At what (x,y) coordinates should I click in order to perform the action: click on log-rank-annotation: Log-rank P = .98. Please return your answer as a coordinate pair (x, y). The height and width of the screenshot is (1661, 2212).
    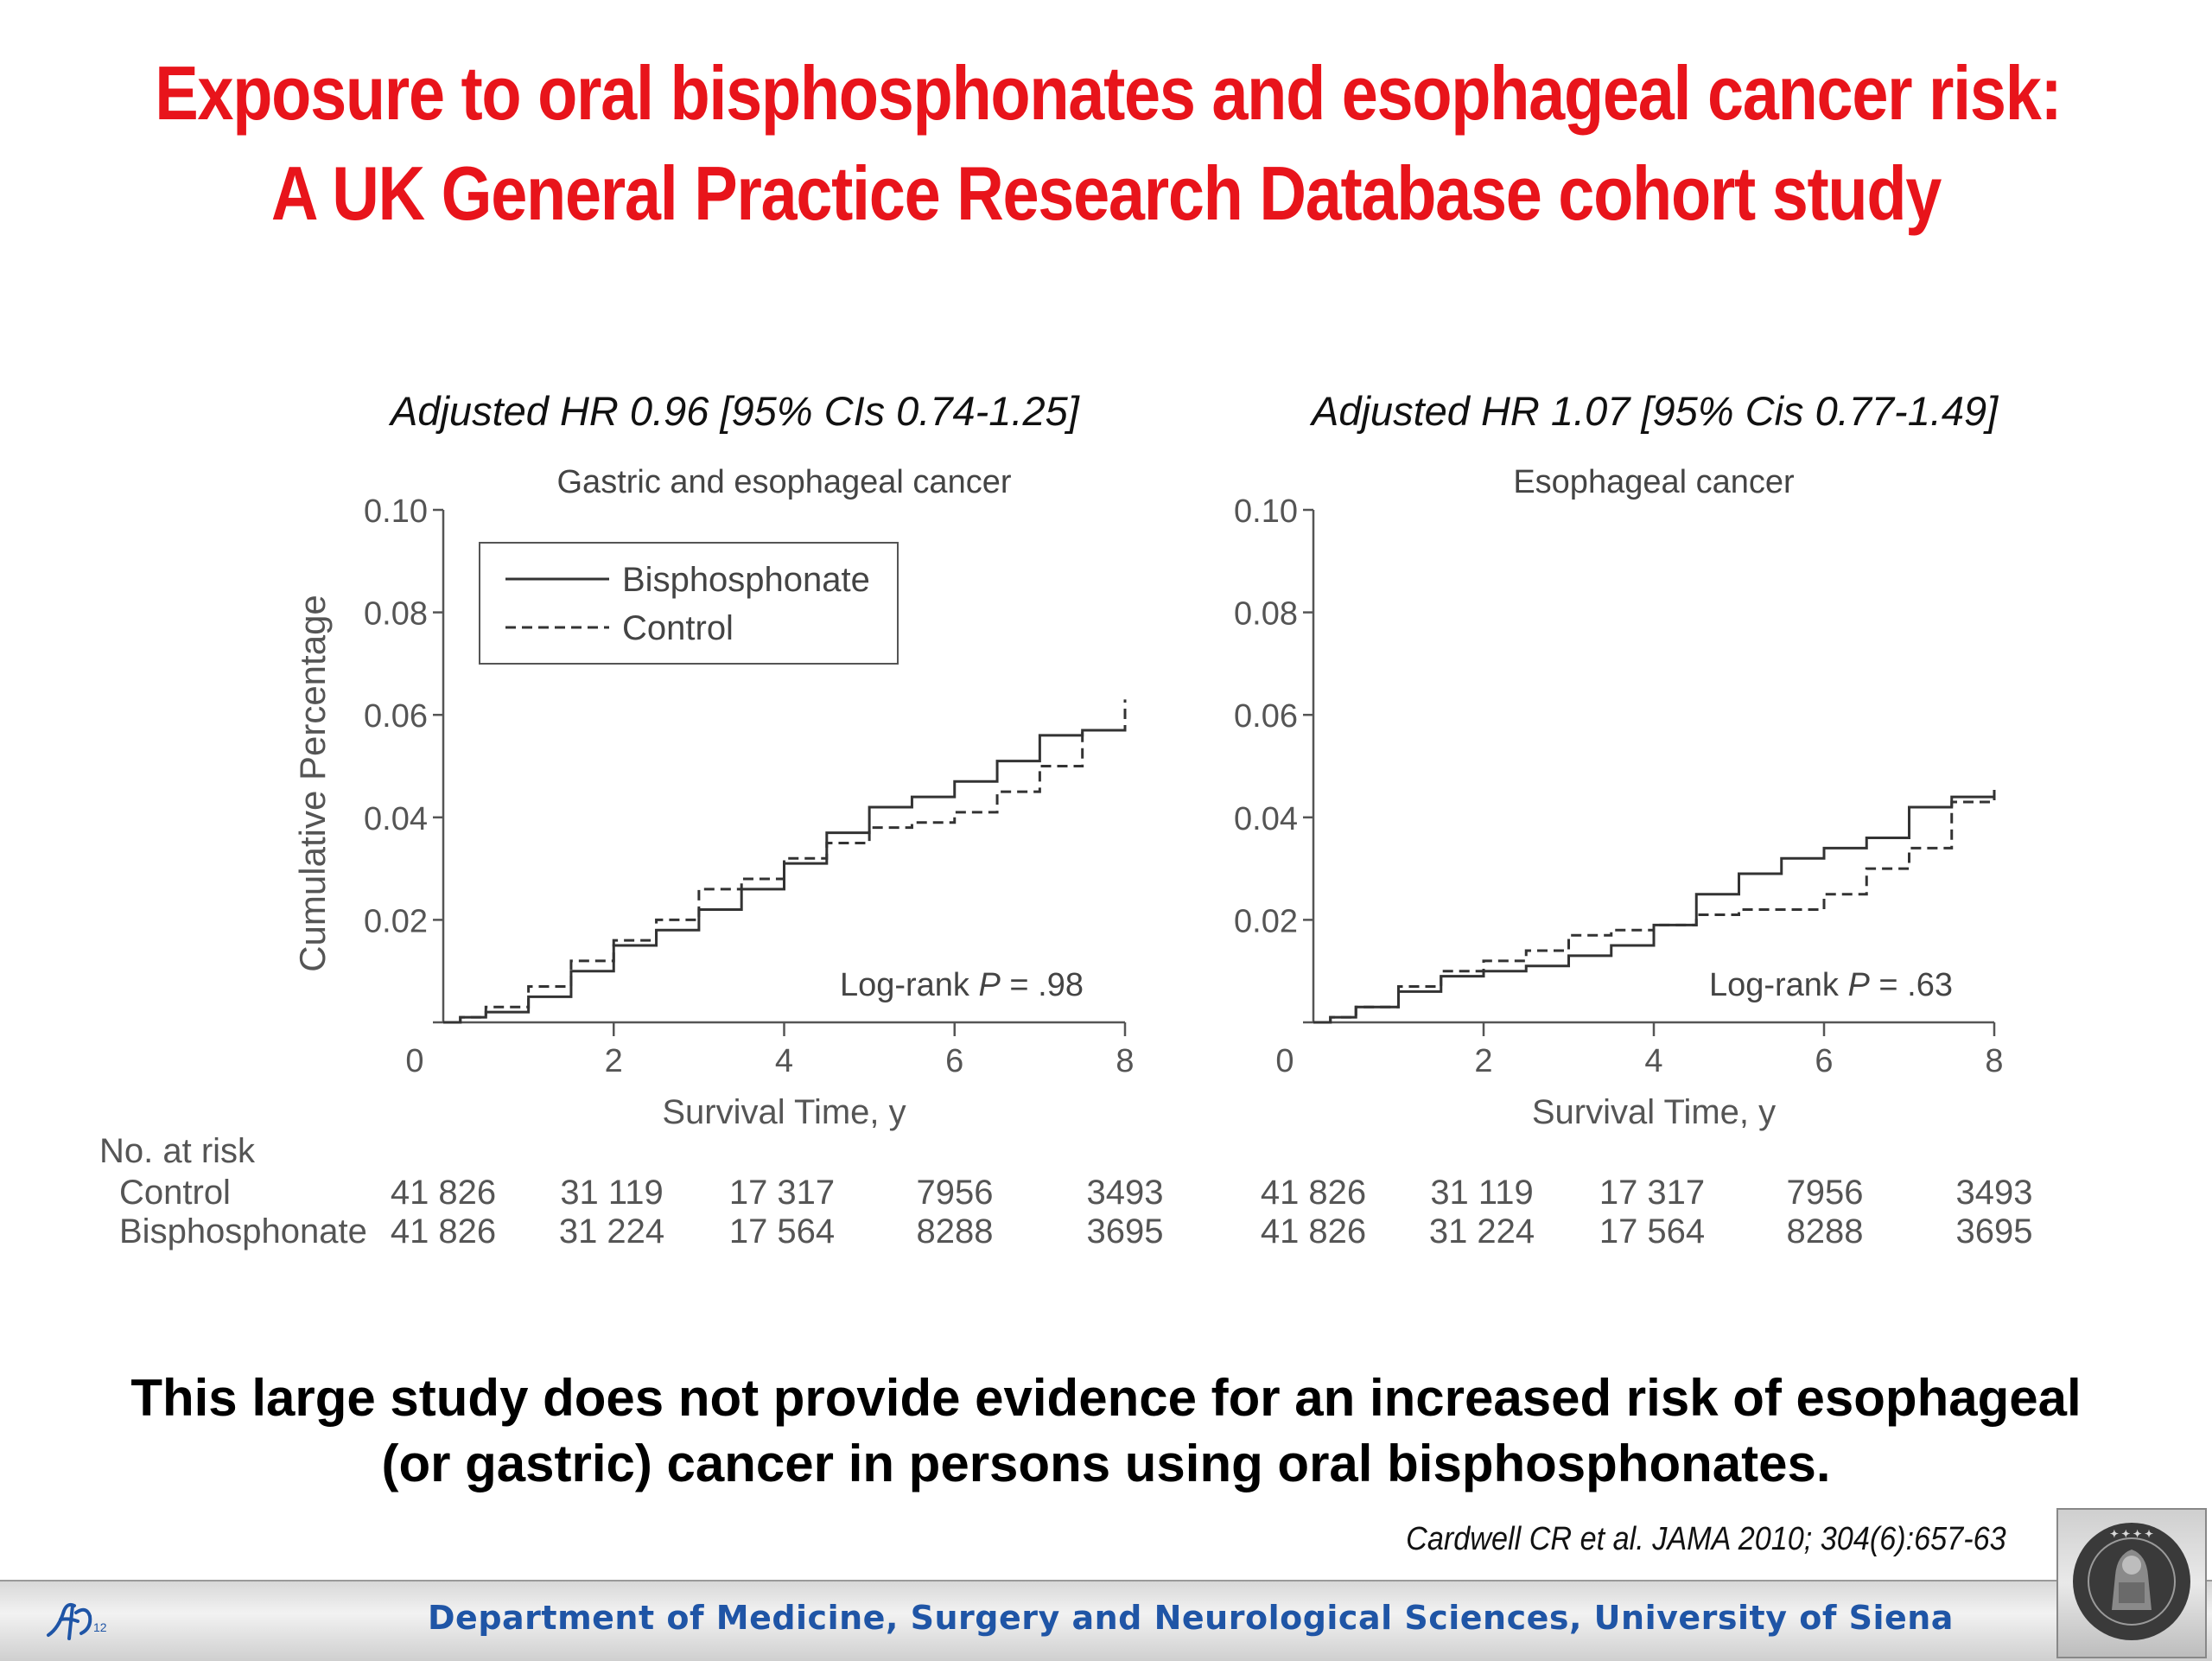
    Looking at the image, I should click on (962, 985).